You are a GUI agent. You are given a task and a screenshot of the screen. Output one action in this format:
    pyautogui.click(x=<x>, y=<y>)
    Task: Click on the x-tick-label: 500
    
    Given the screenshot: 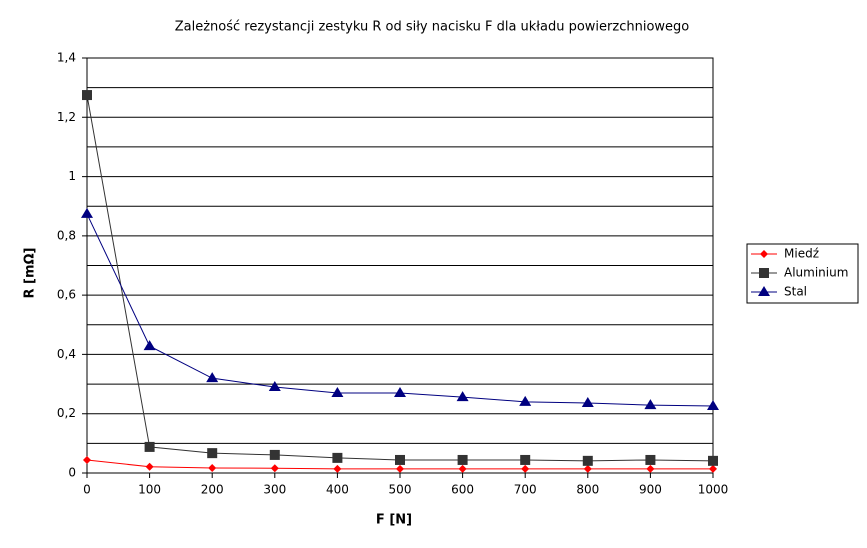 What is the action you would take?
    pyautogui.click(x=400, y=490)
    